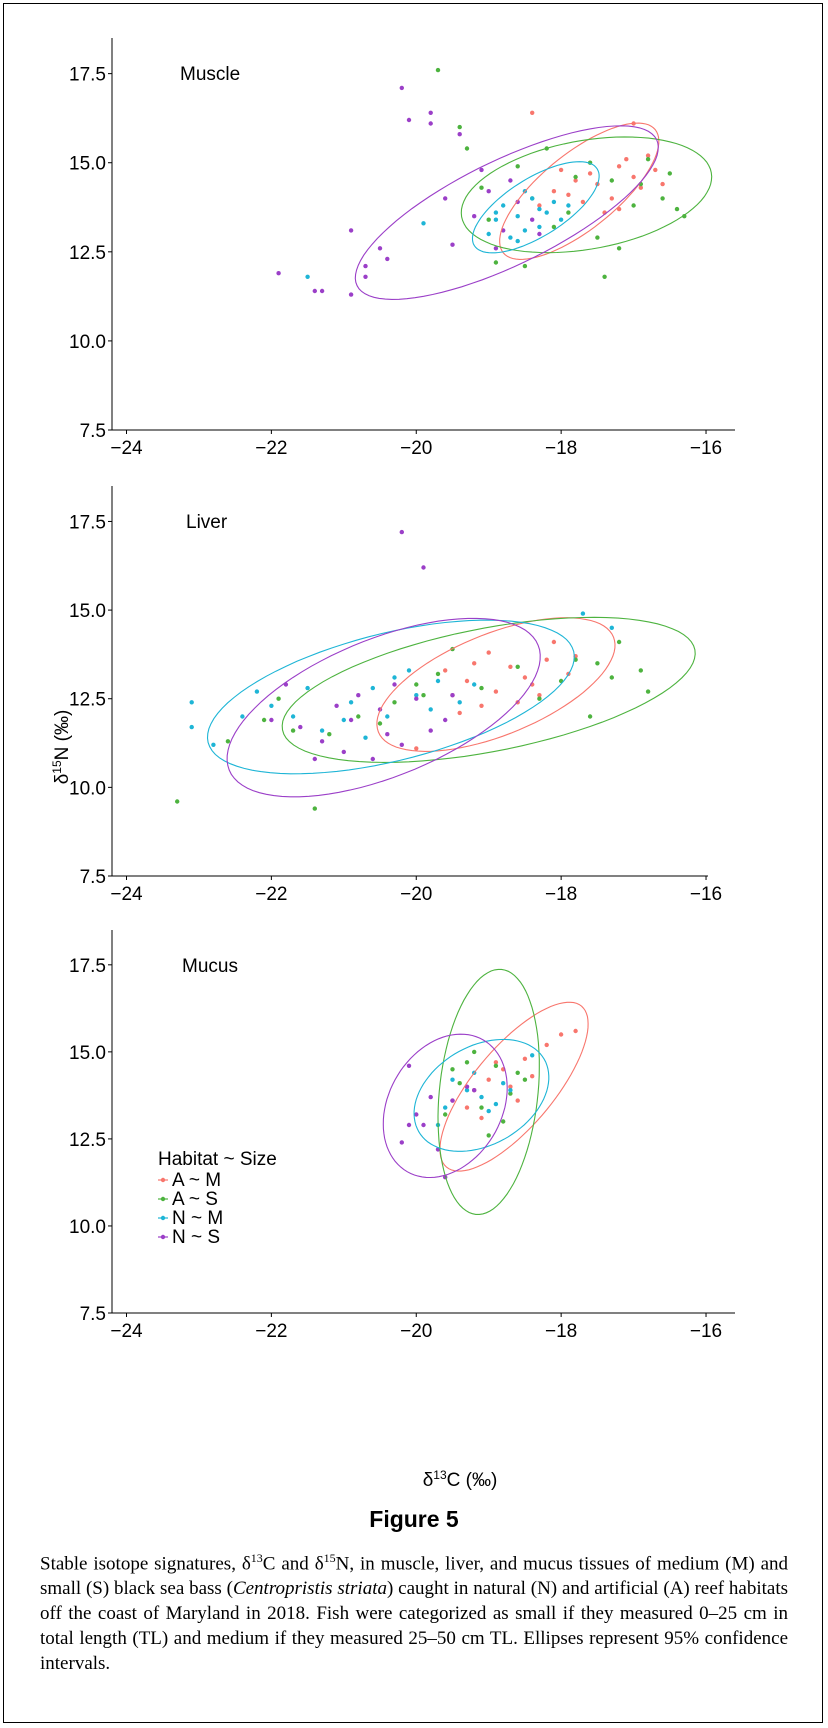 Image resolution: width=828 pixels, height=1728 pixels. Describe the element at coordinates (195, 1199) in the screenshot. I see `legend-entry-a-s: A ~ S` at that location.